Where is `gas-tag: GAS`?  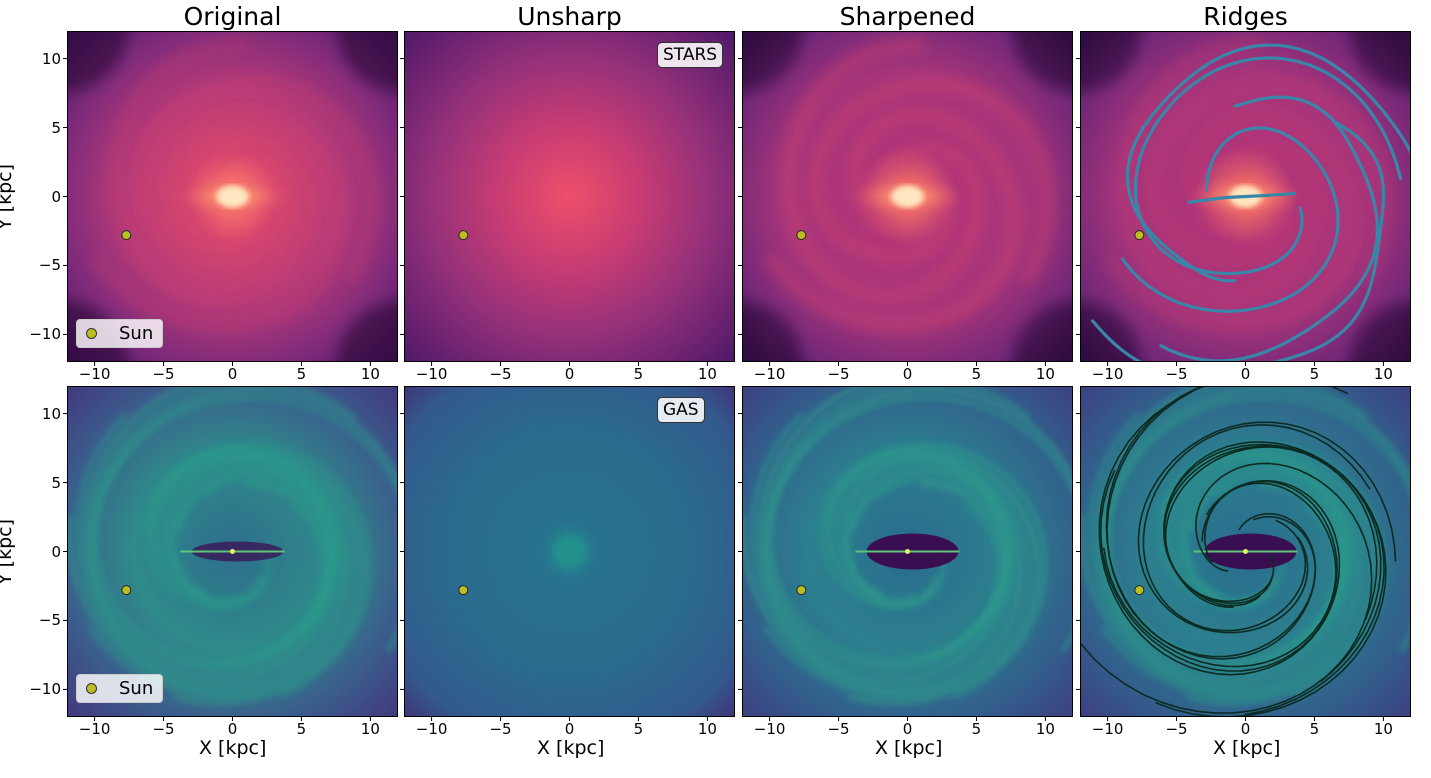
gas-tag: GAS is located at coordinates (681, 410).